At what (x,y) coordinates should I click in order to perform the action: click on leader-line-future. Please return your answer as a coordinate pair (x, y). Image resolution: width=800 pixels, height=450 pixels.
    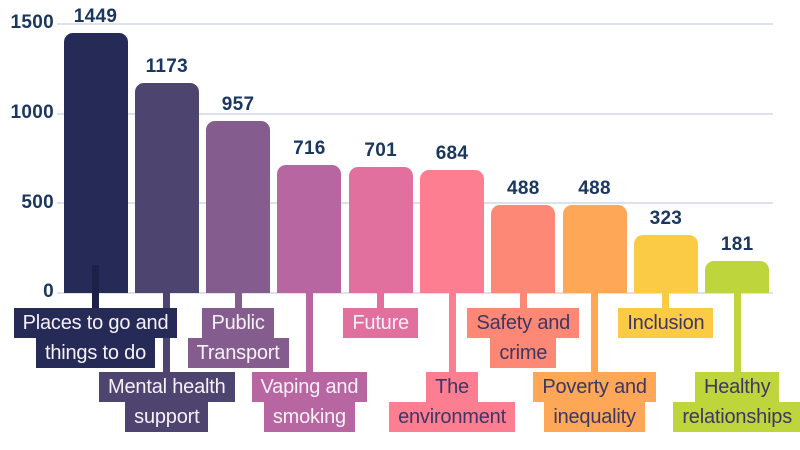
    Looking at the image, I should click on (381, 293).